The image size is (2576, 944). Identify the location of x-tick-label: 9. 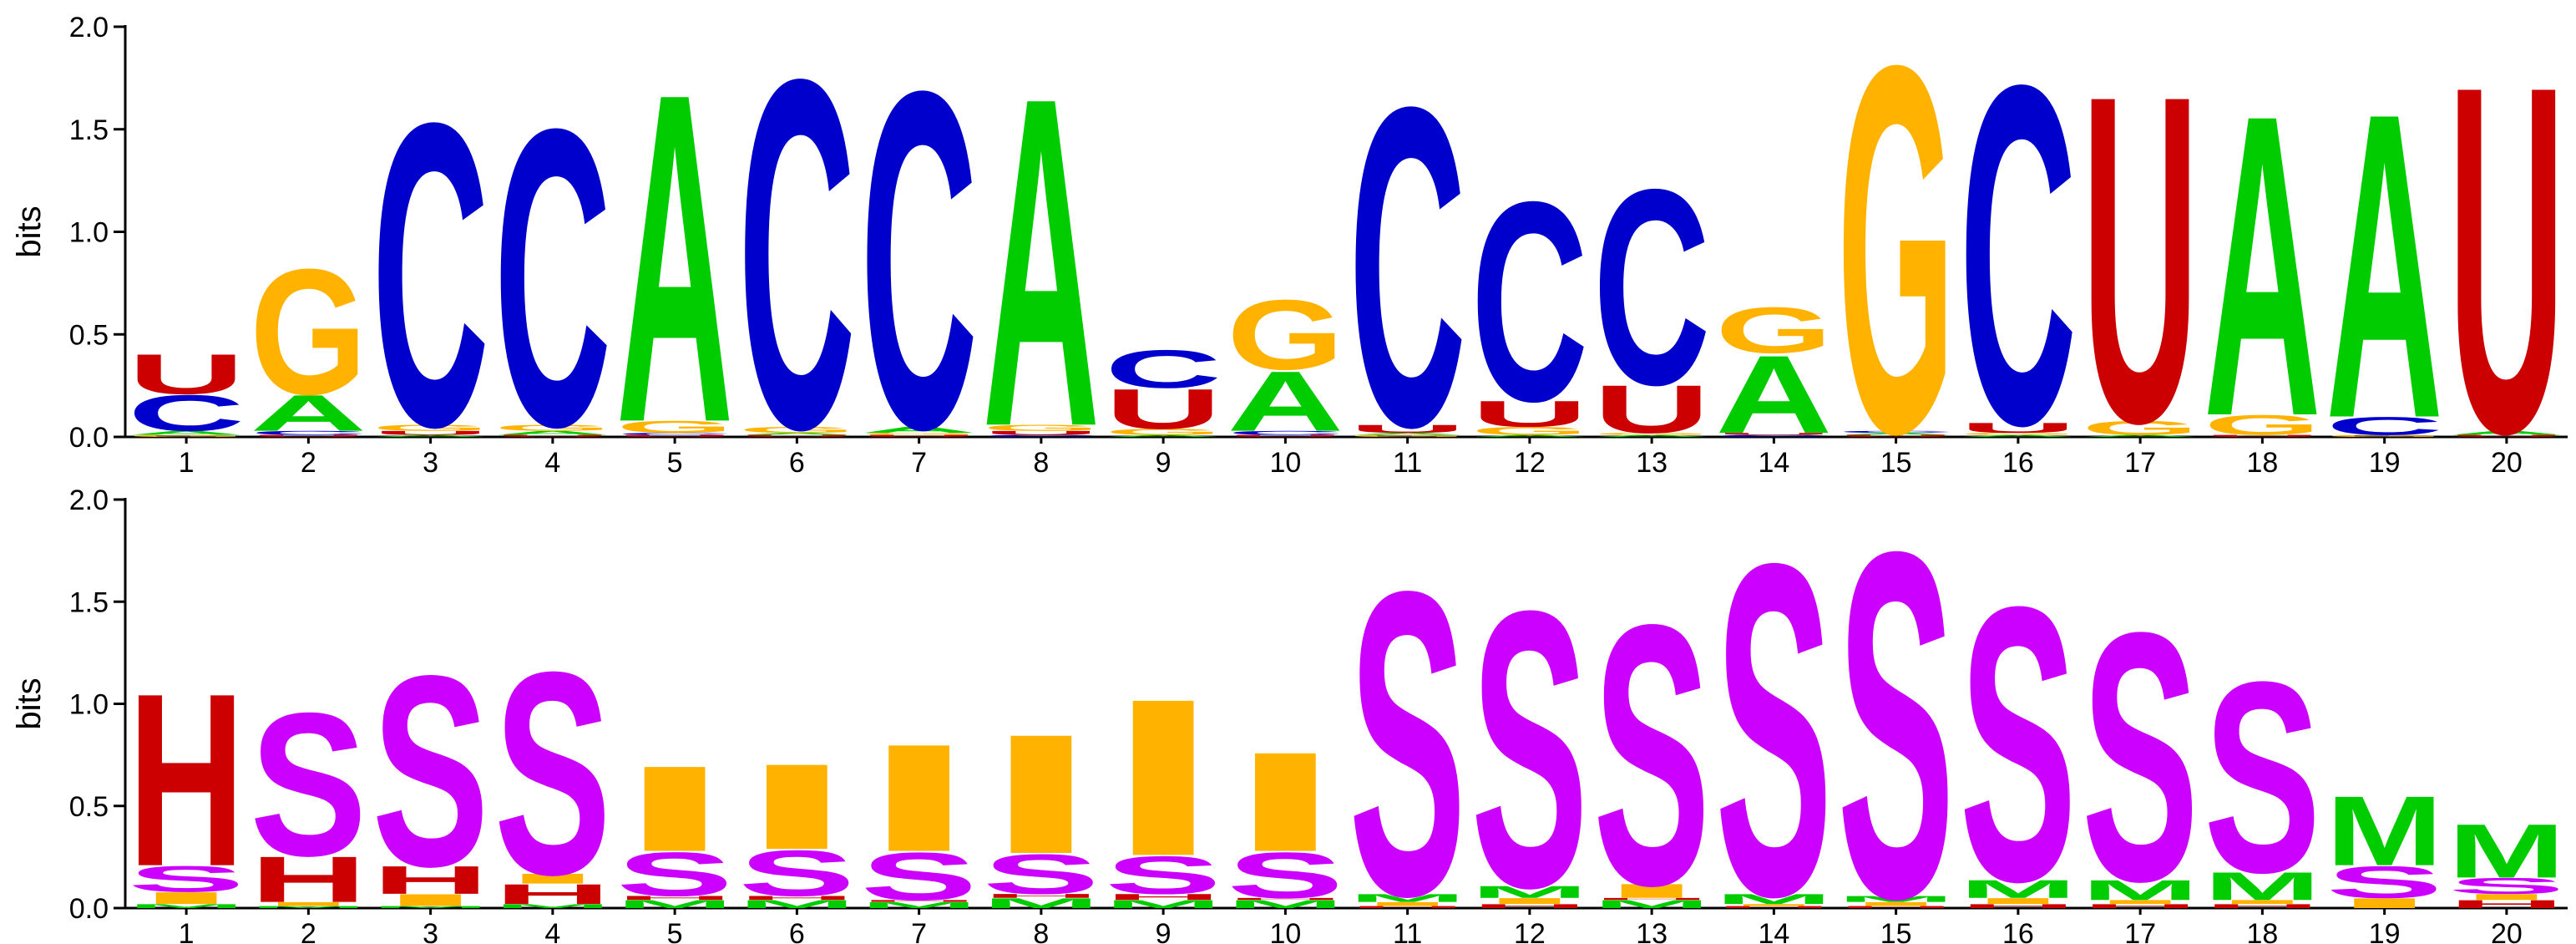
(1164, 931).